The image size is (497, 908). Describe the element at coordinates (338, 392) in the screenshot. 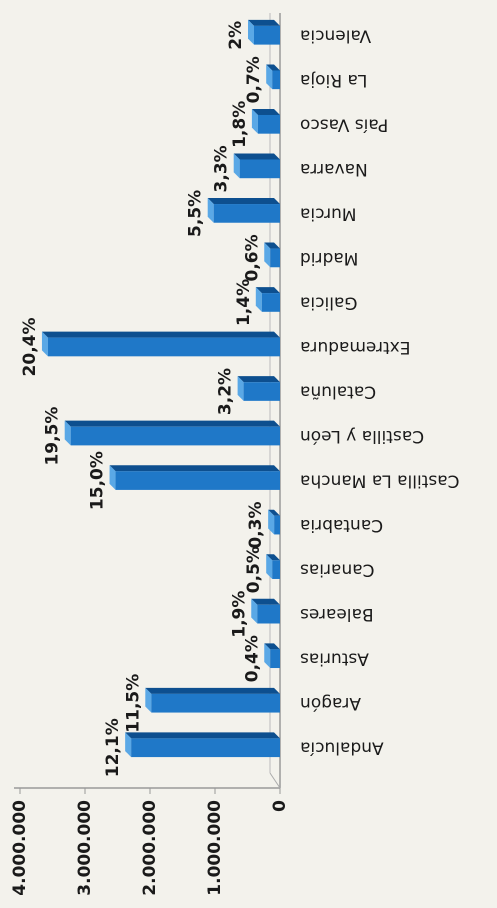

I see `x-tick-label: Cataluña` at that location.